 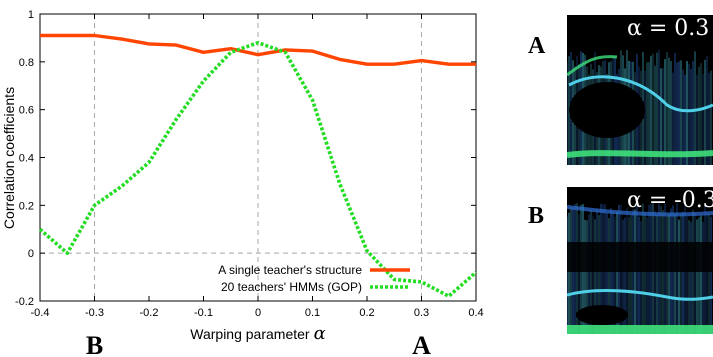 I want to click on spectrogram-b-label: α = -0.3, so click(x=670, y=200).